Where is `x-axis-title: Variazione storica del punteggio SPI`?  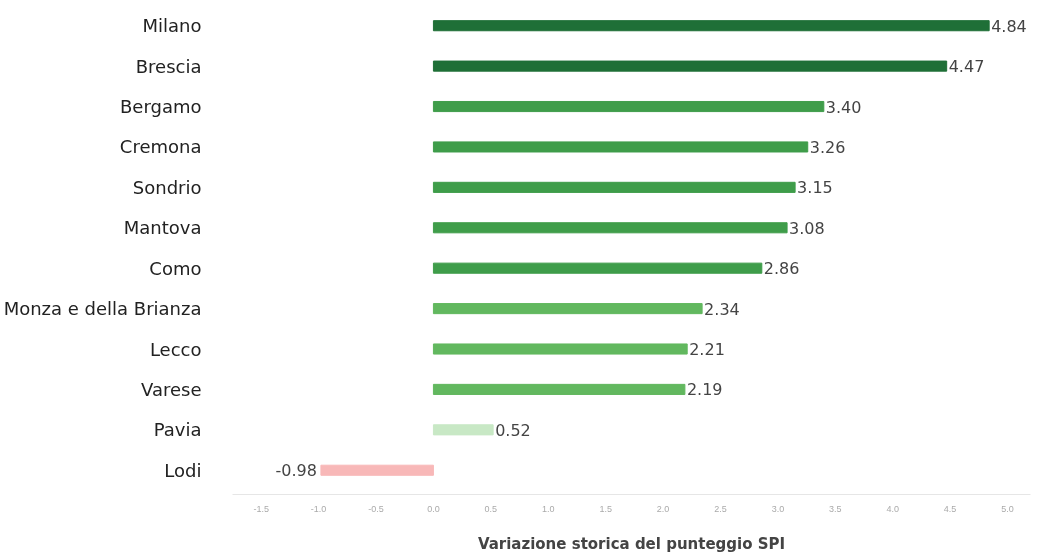 x-axis-title: Variazione storica del punteggio SPI is located at coordinates (631, 543).